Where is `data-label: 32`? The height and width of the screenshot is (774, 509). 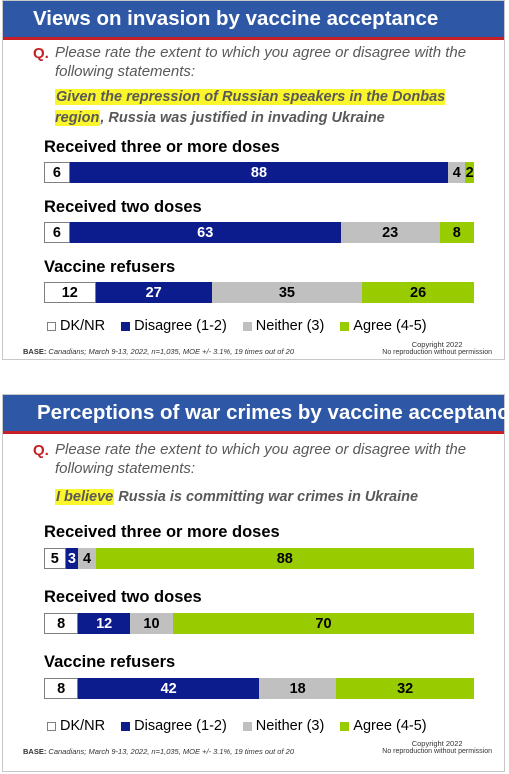
data-label: 32 is located at coordinates (405, 688).